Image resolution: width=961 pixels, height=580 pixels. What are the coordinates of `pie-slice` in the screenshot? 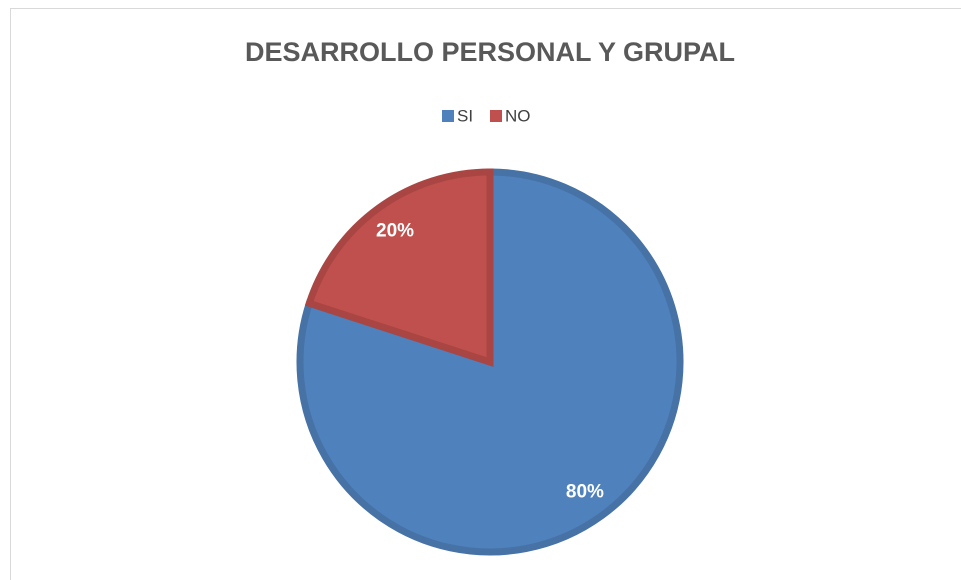 It's located at (399, 267).